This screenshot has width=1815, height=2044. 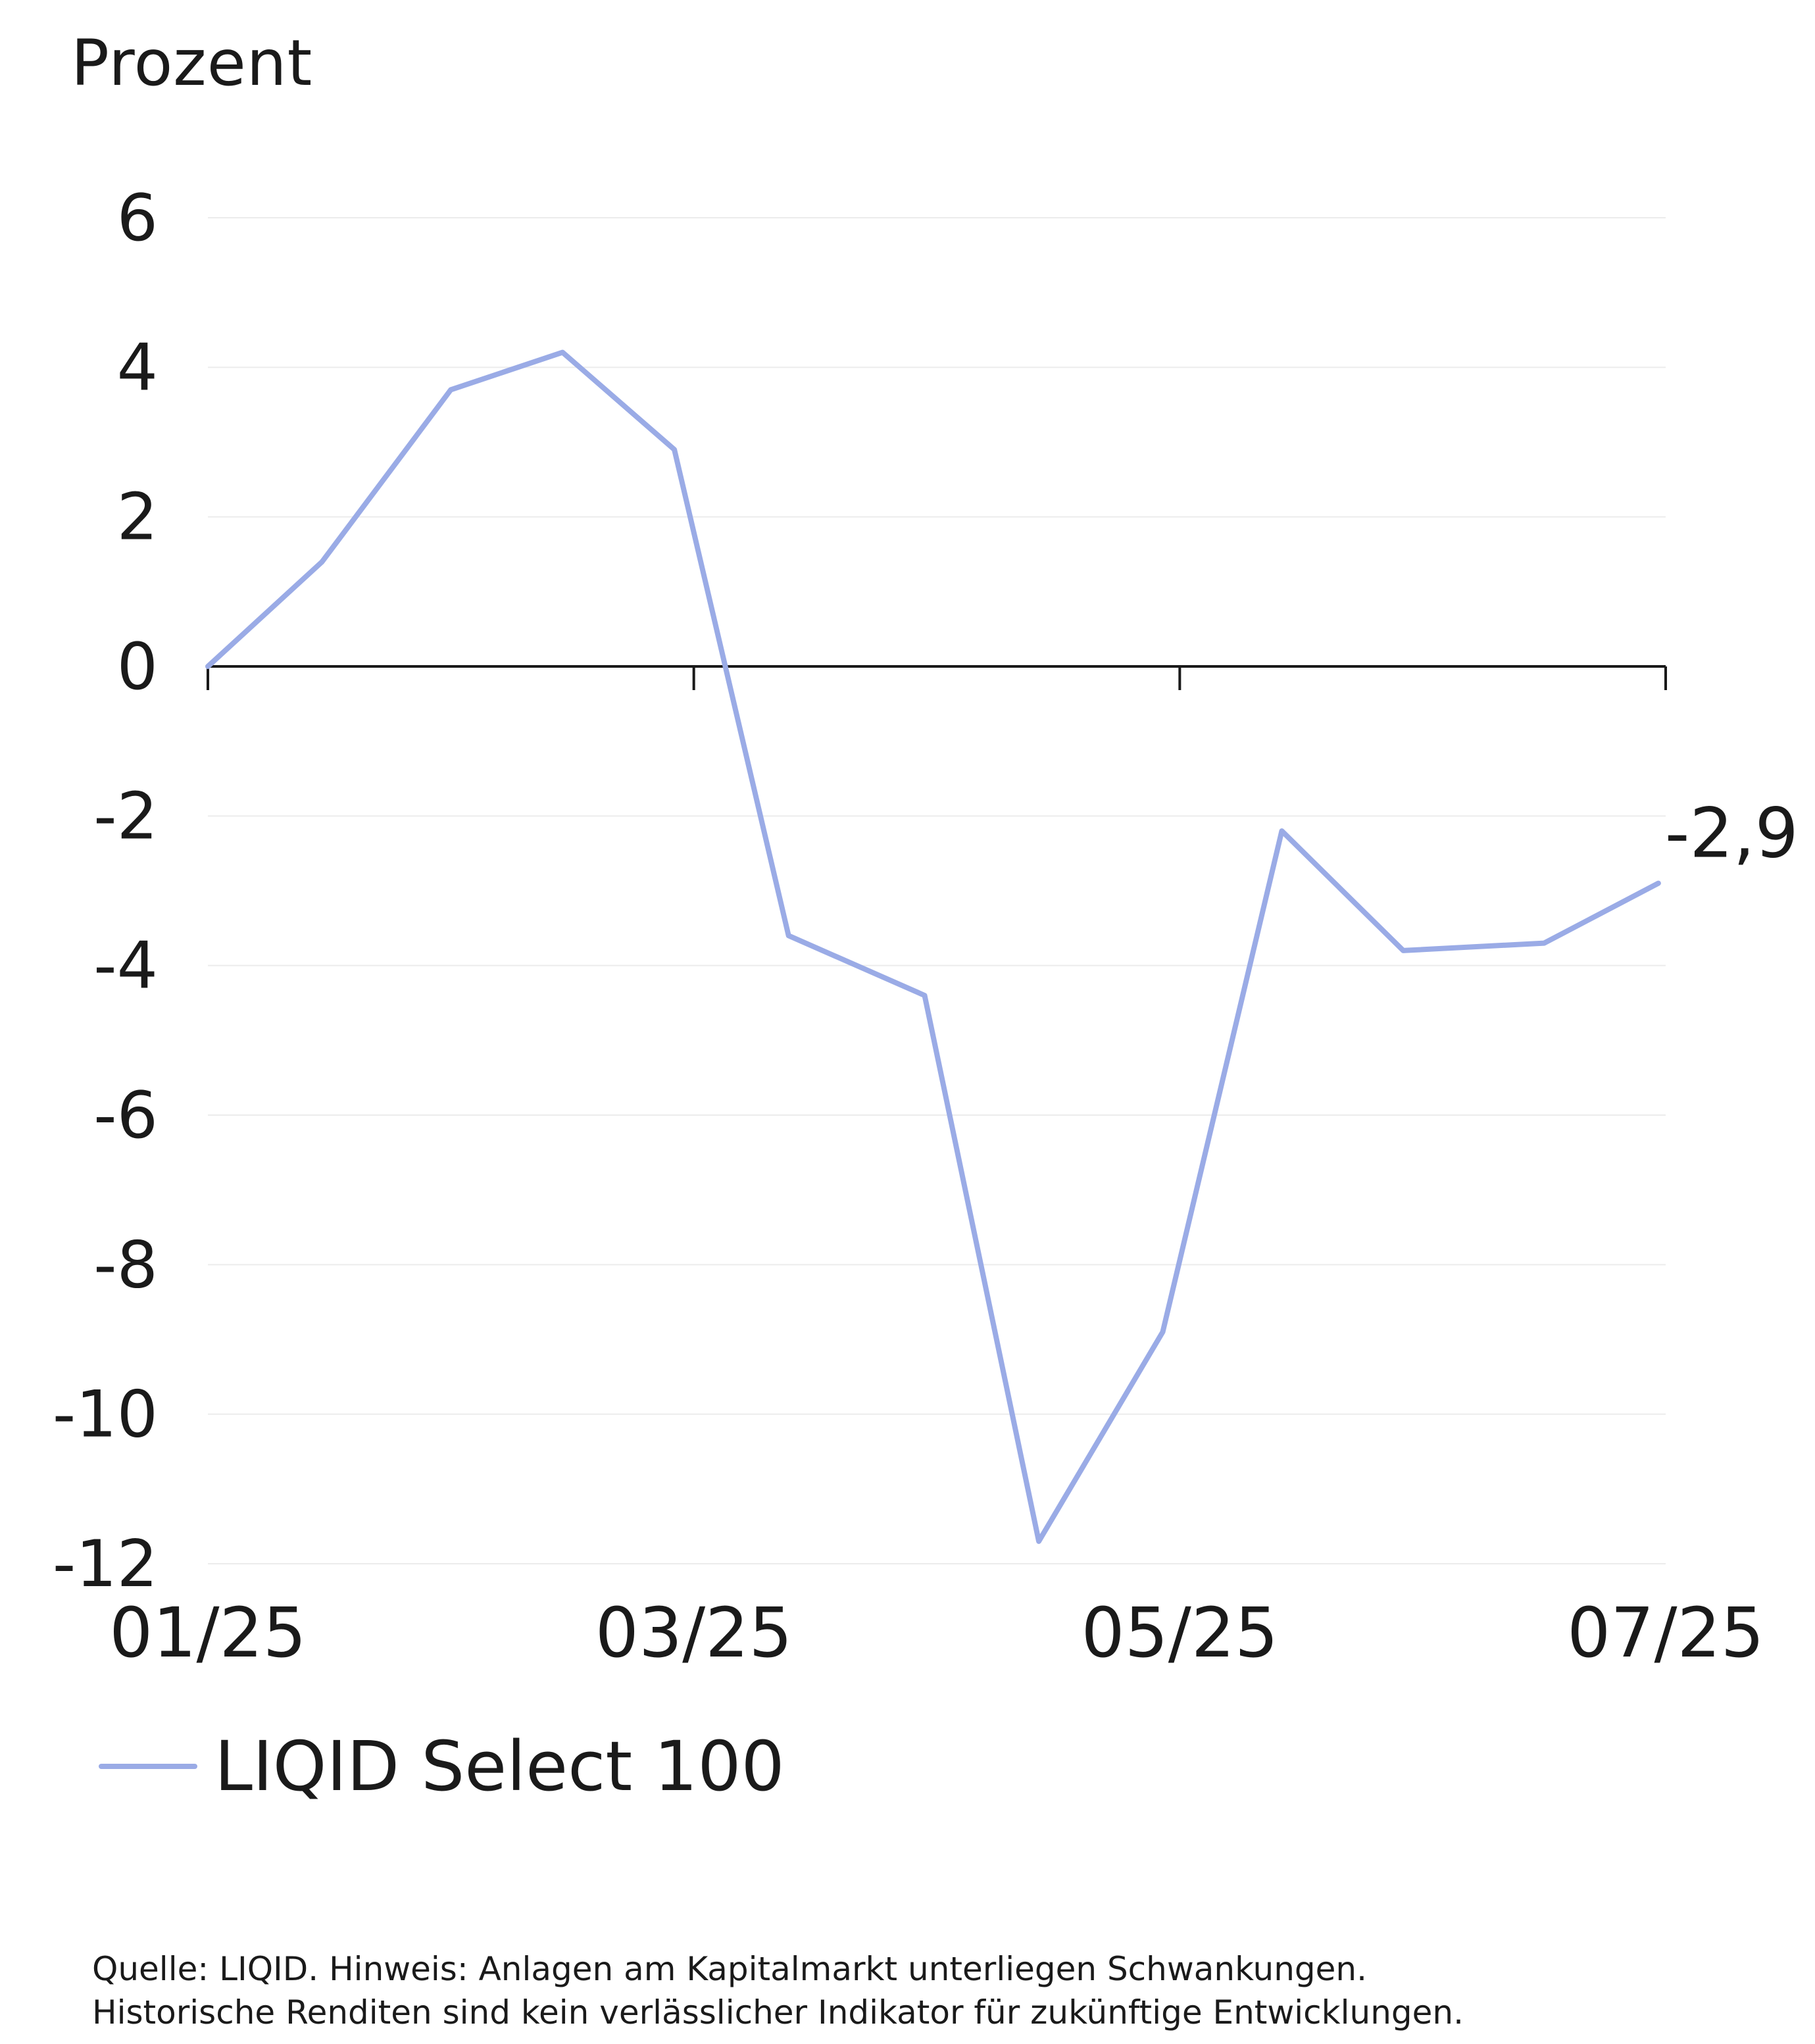 I want to click on y-axis-unit-label: Prozent, so click(x=192, y=63).